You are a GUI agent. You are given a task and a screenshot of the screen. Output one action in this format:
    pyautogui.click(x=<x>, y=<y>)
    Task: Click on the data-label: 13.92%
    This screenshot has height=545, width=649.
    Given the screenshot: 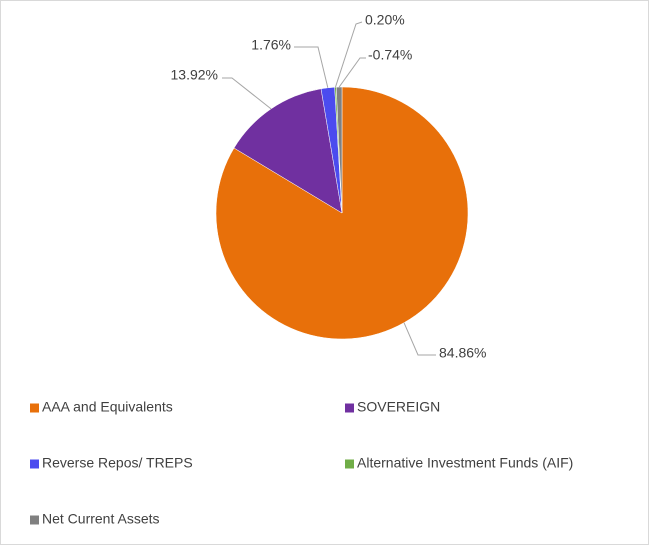 What is the action you would take?
    pyautogui.click(x=194, y=75)
    